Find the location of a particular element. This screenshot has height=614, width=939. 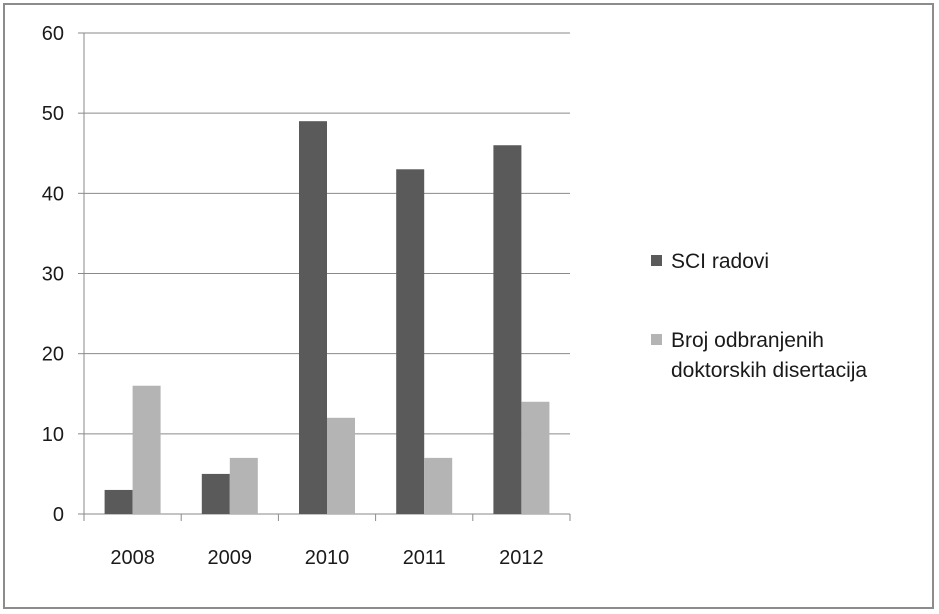

bar-sci-radovi-2009 is located at coordinates (215, 493).